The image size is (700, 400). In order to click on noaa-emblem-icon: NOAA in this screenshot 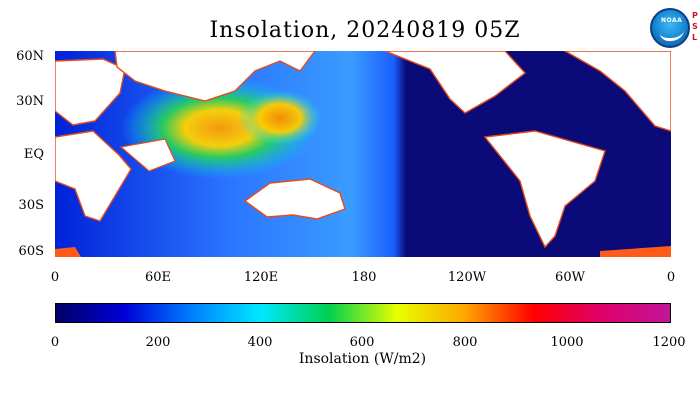, I will do `click(670, 28)`.